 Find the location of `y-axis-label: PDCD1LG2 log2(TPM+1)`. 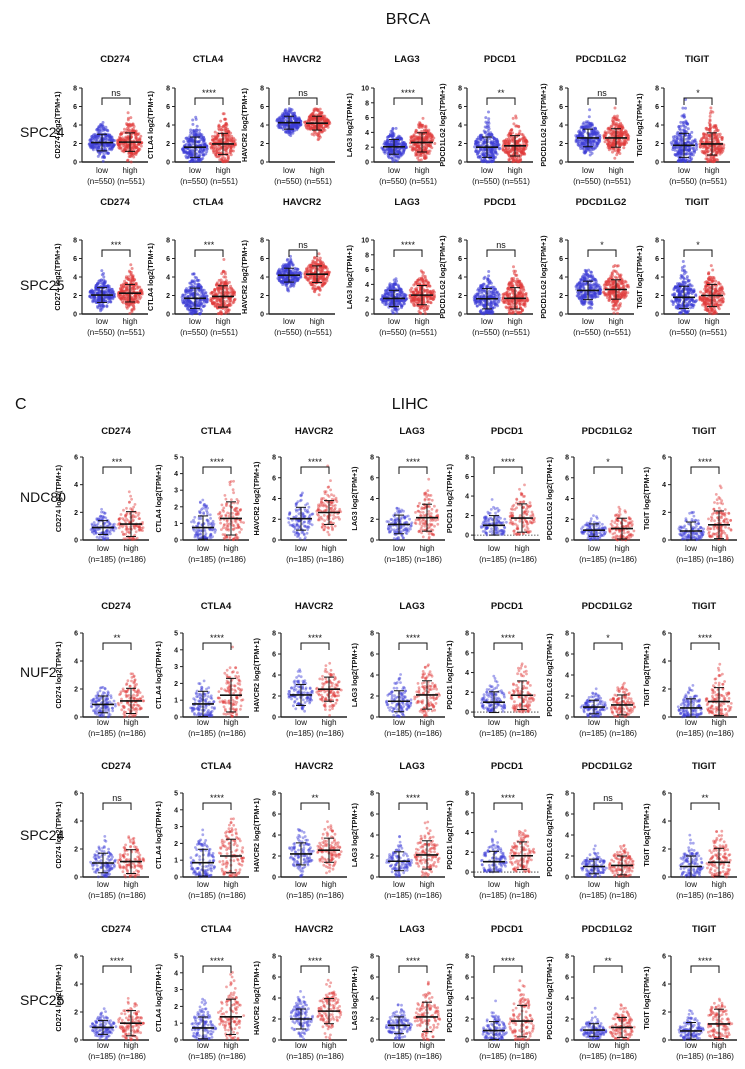

y-axis-label: PDCD1LG2 log2(TPM+1) is located at coordinates (442, 125).